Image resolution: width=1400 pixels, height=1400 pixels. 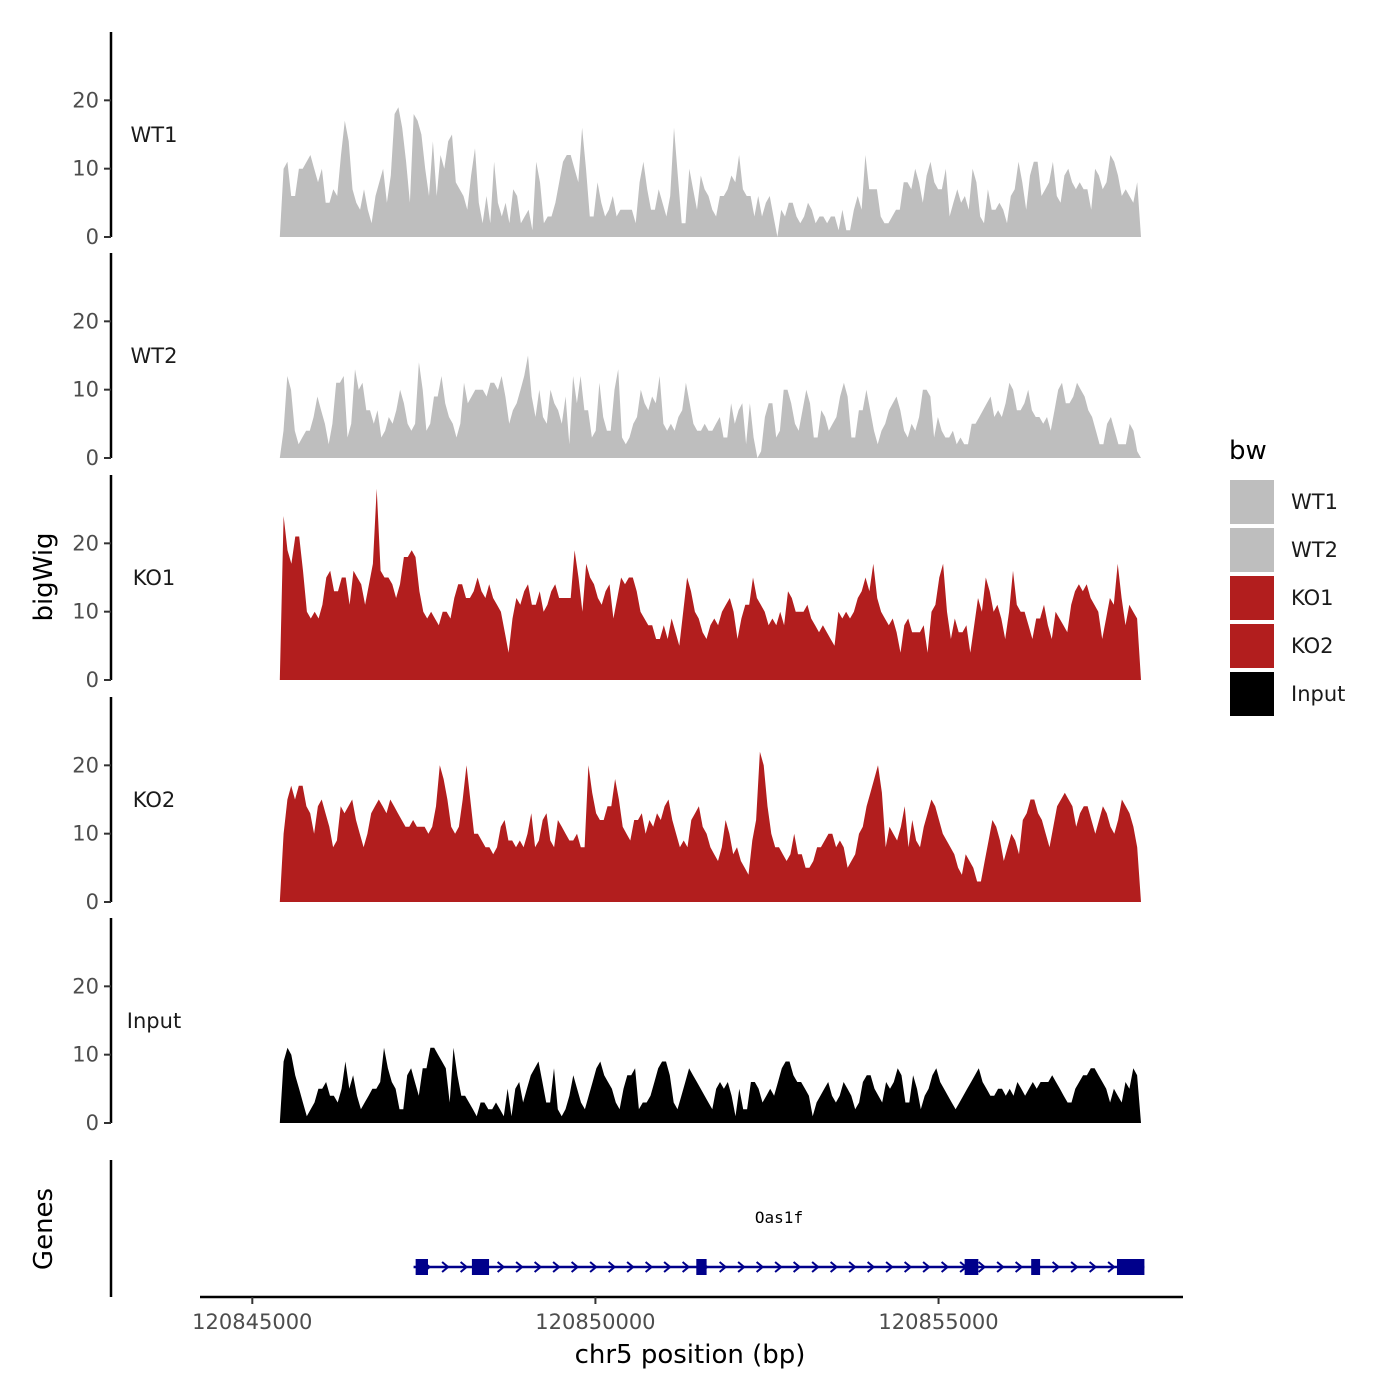 What do you see at coordinates (154, 135) in the screenshot?
I see `track-label-wt1: WT1` at bounding box center [154, 135].